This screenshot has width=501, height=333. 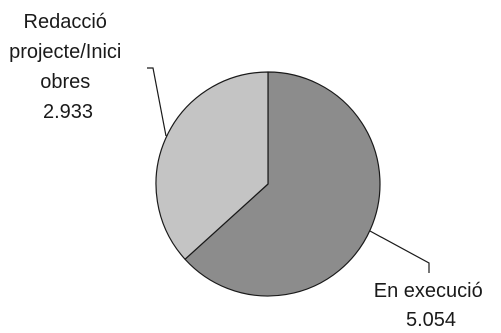 I want to click on slice-label-redaccio: Redacció projecte/Inici obres 2.933, so click(x=68, y=67).